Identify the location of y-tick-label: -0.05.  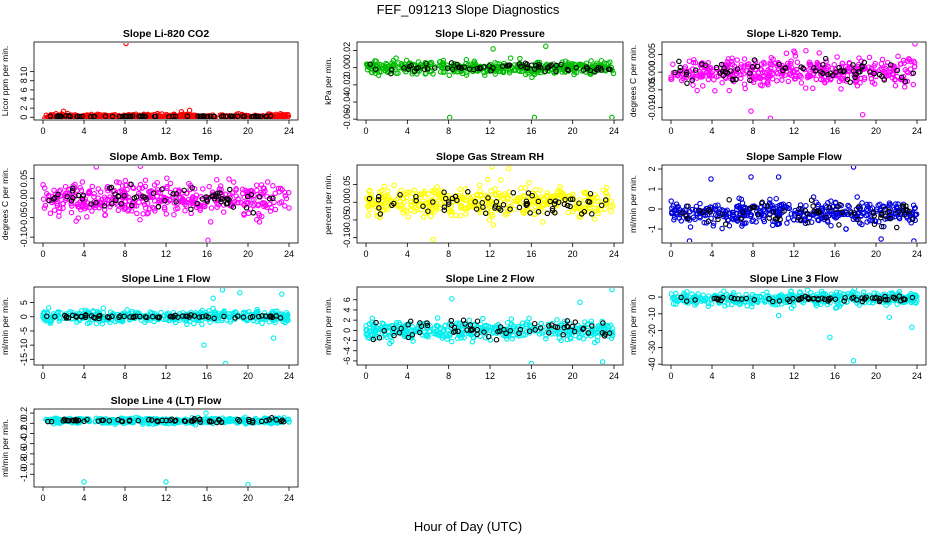
(24, 217).